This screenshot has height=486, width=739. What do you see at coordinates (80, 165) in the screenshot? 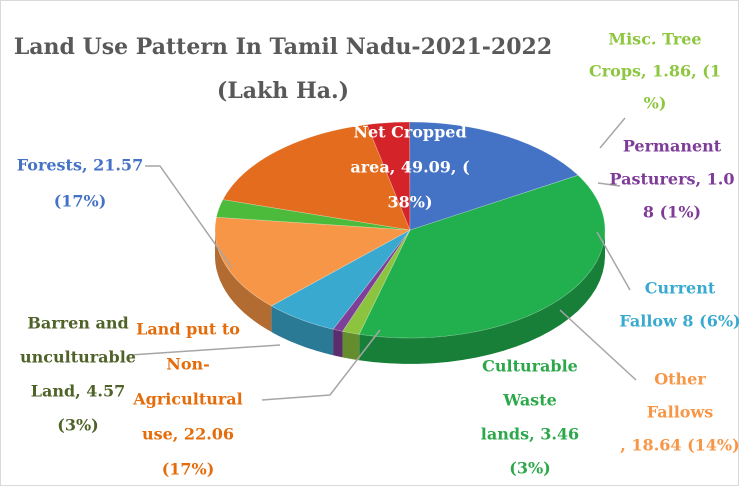
I see `data-label: Forests, 21.57` at bounding box center [80, 165].